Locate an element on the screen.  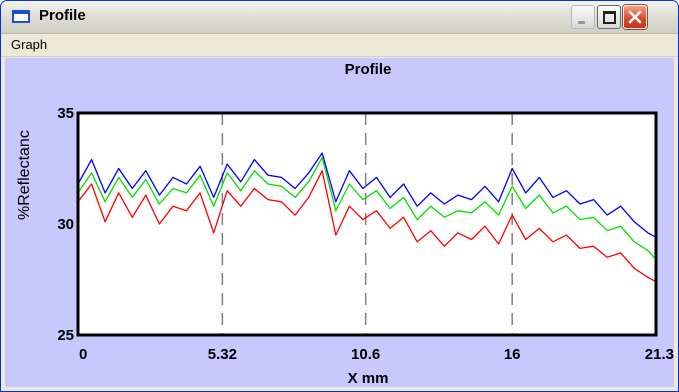
chart-title: Profile is located at coordinates (368, 69).